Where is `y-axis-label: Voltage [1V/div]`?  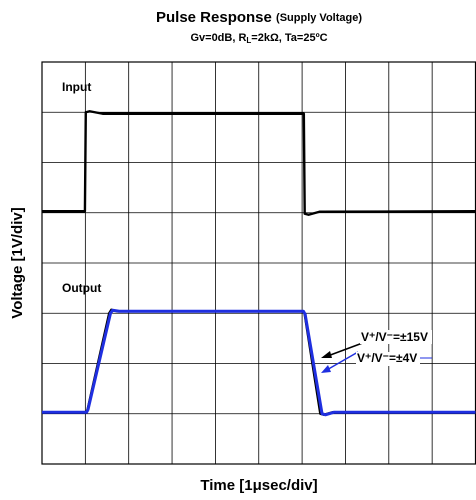 y-axis-label: Voltage [1V/div] is located at coordinates (17, 262).